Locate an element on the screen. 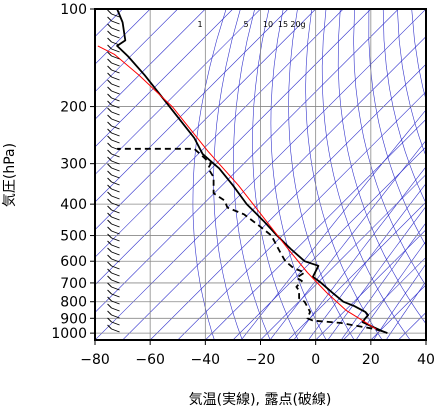 This screenshot has width=436, height=411. mixing-ratio-label: 10 is located at coordinates (268, 24).